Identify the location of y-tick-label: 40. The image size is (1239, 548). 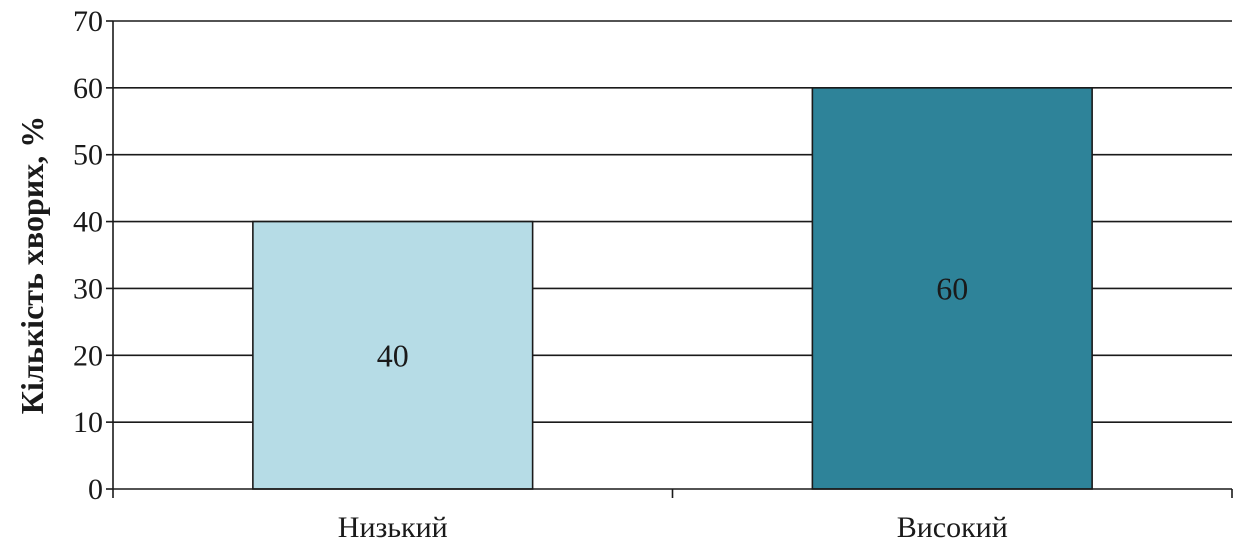
(88, 222).